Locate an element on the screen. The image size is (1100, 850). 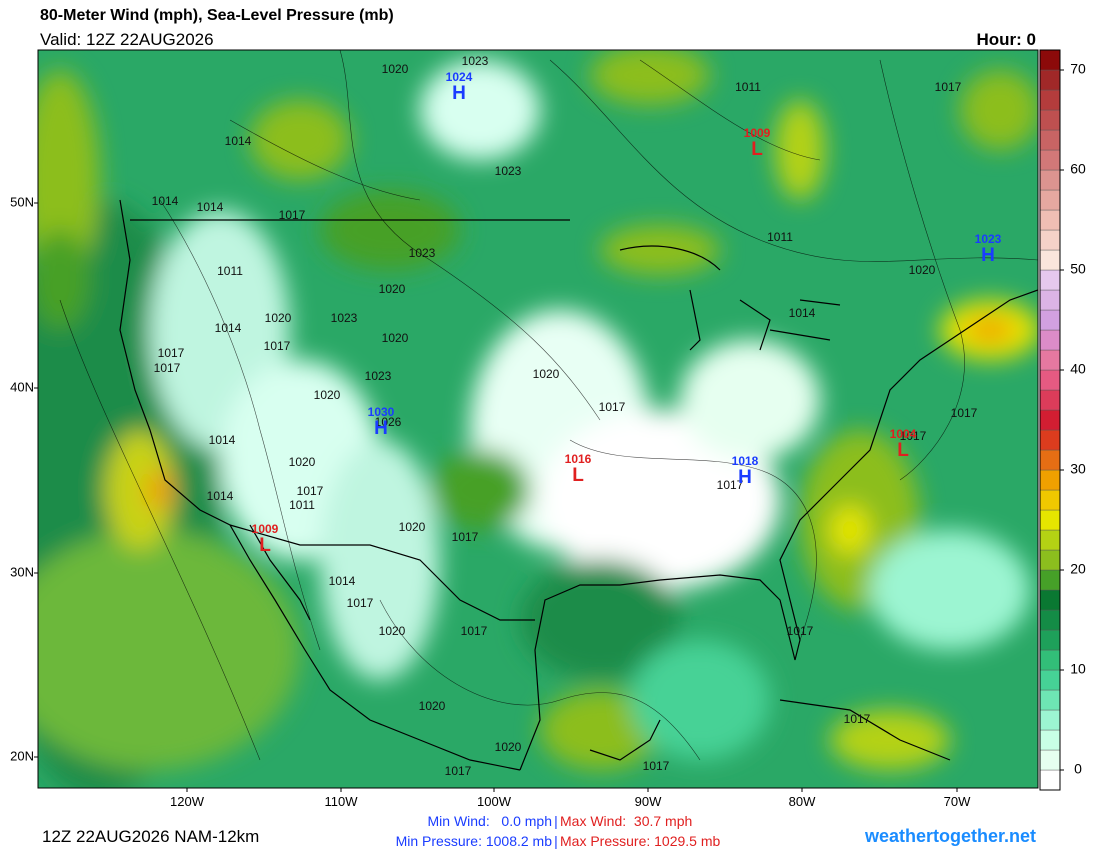
longitude-label: 100W is located at coordinates (494, 801).